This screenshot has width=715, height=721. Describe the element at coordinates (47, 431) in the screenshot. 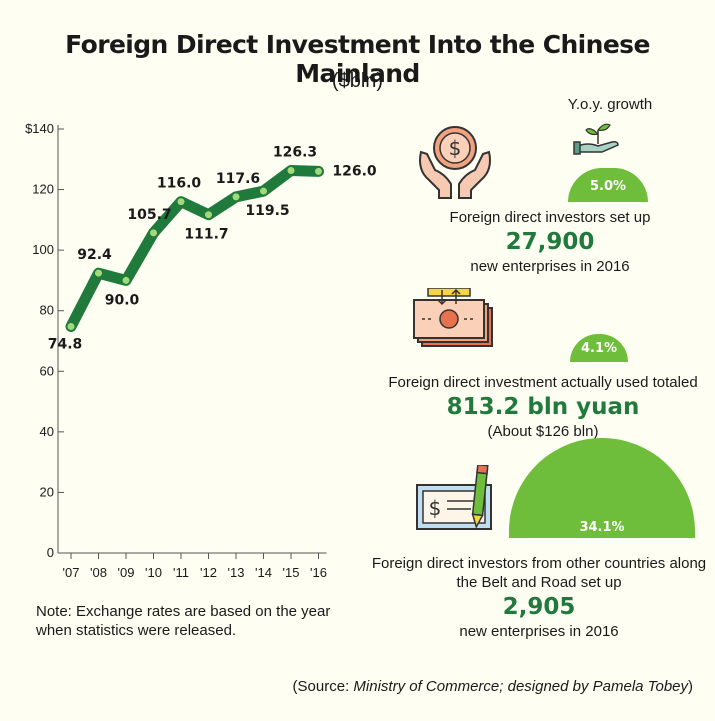

I see `y-tick-label: 40` at that location.